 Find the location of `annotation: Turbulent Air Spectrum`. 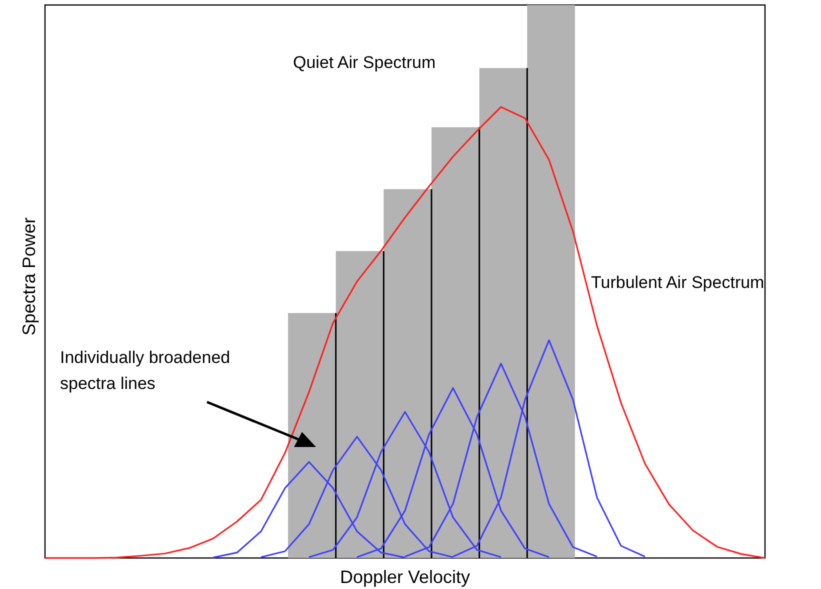

annotation: Turbulent Air Spectrum is located at coordinates (677, 282).